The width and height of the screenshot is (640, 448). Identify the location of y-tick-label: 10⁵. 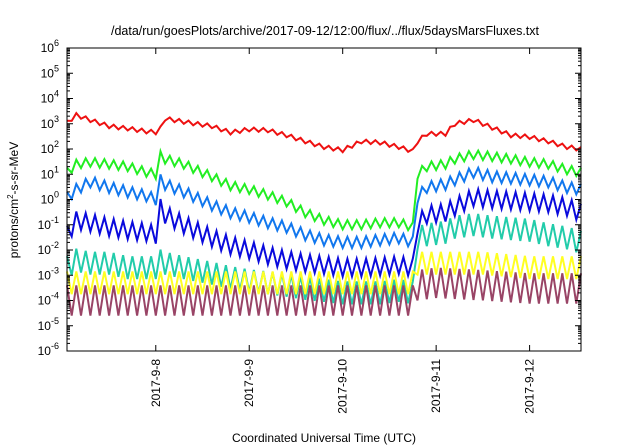
(50, 71).